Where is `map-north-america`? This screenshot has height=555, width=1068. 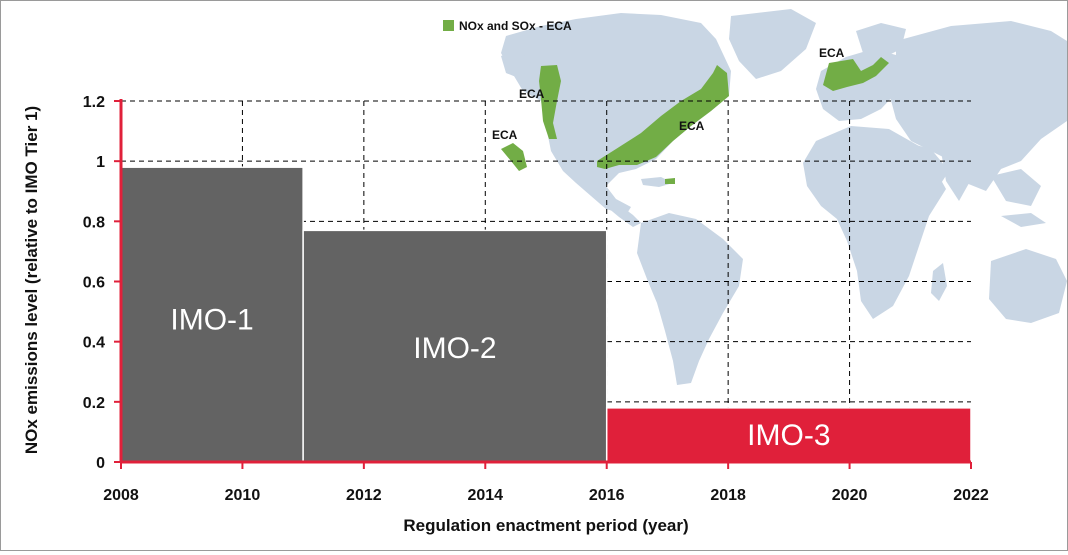
map-north-america is located at coordinates (616, 114).